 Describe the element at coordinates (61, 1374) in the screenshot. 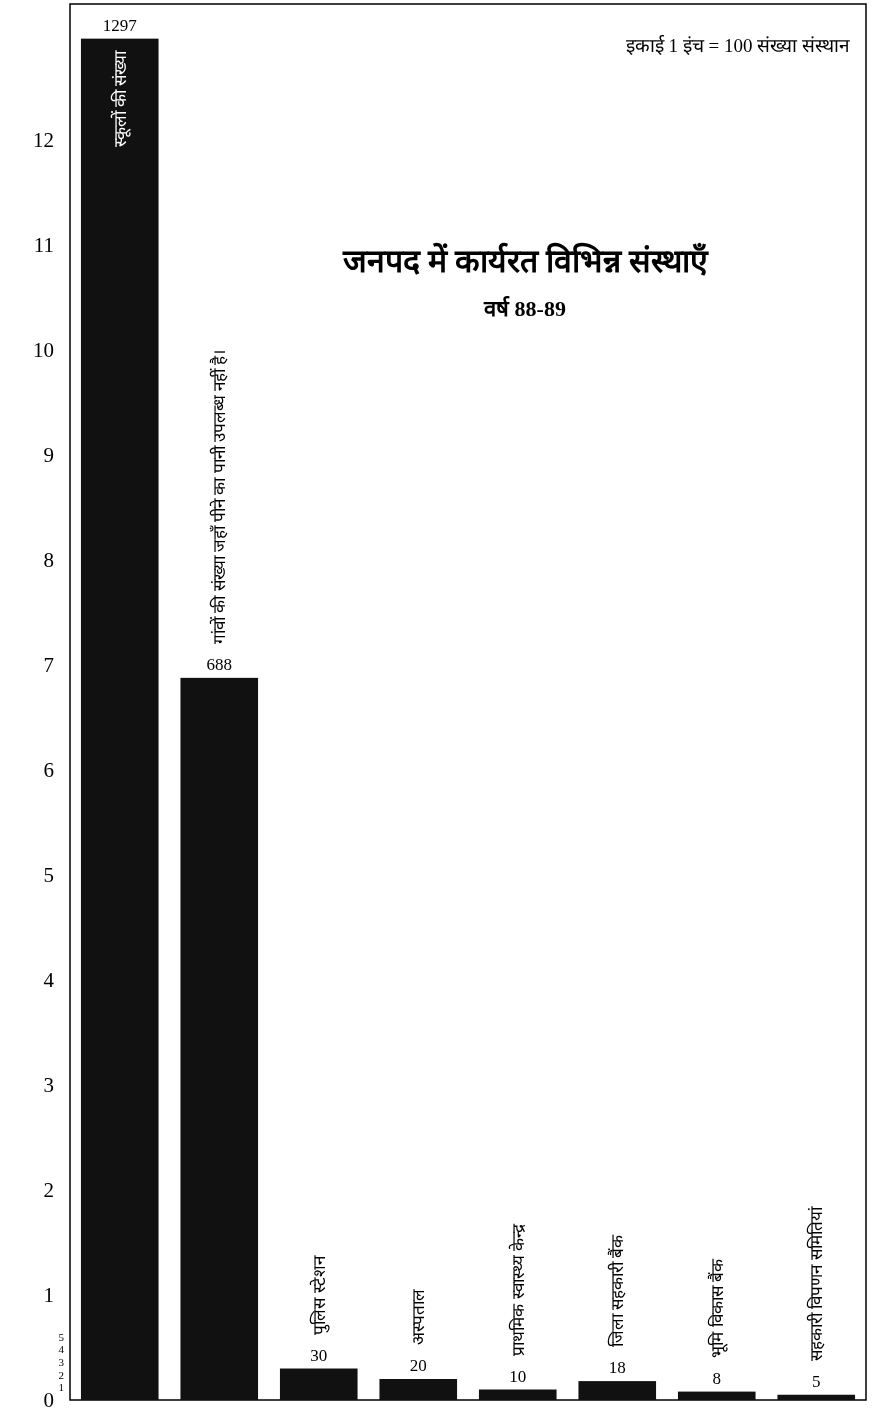

I see `y3-tick-label: 2` at that location.